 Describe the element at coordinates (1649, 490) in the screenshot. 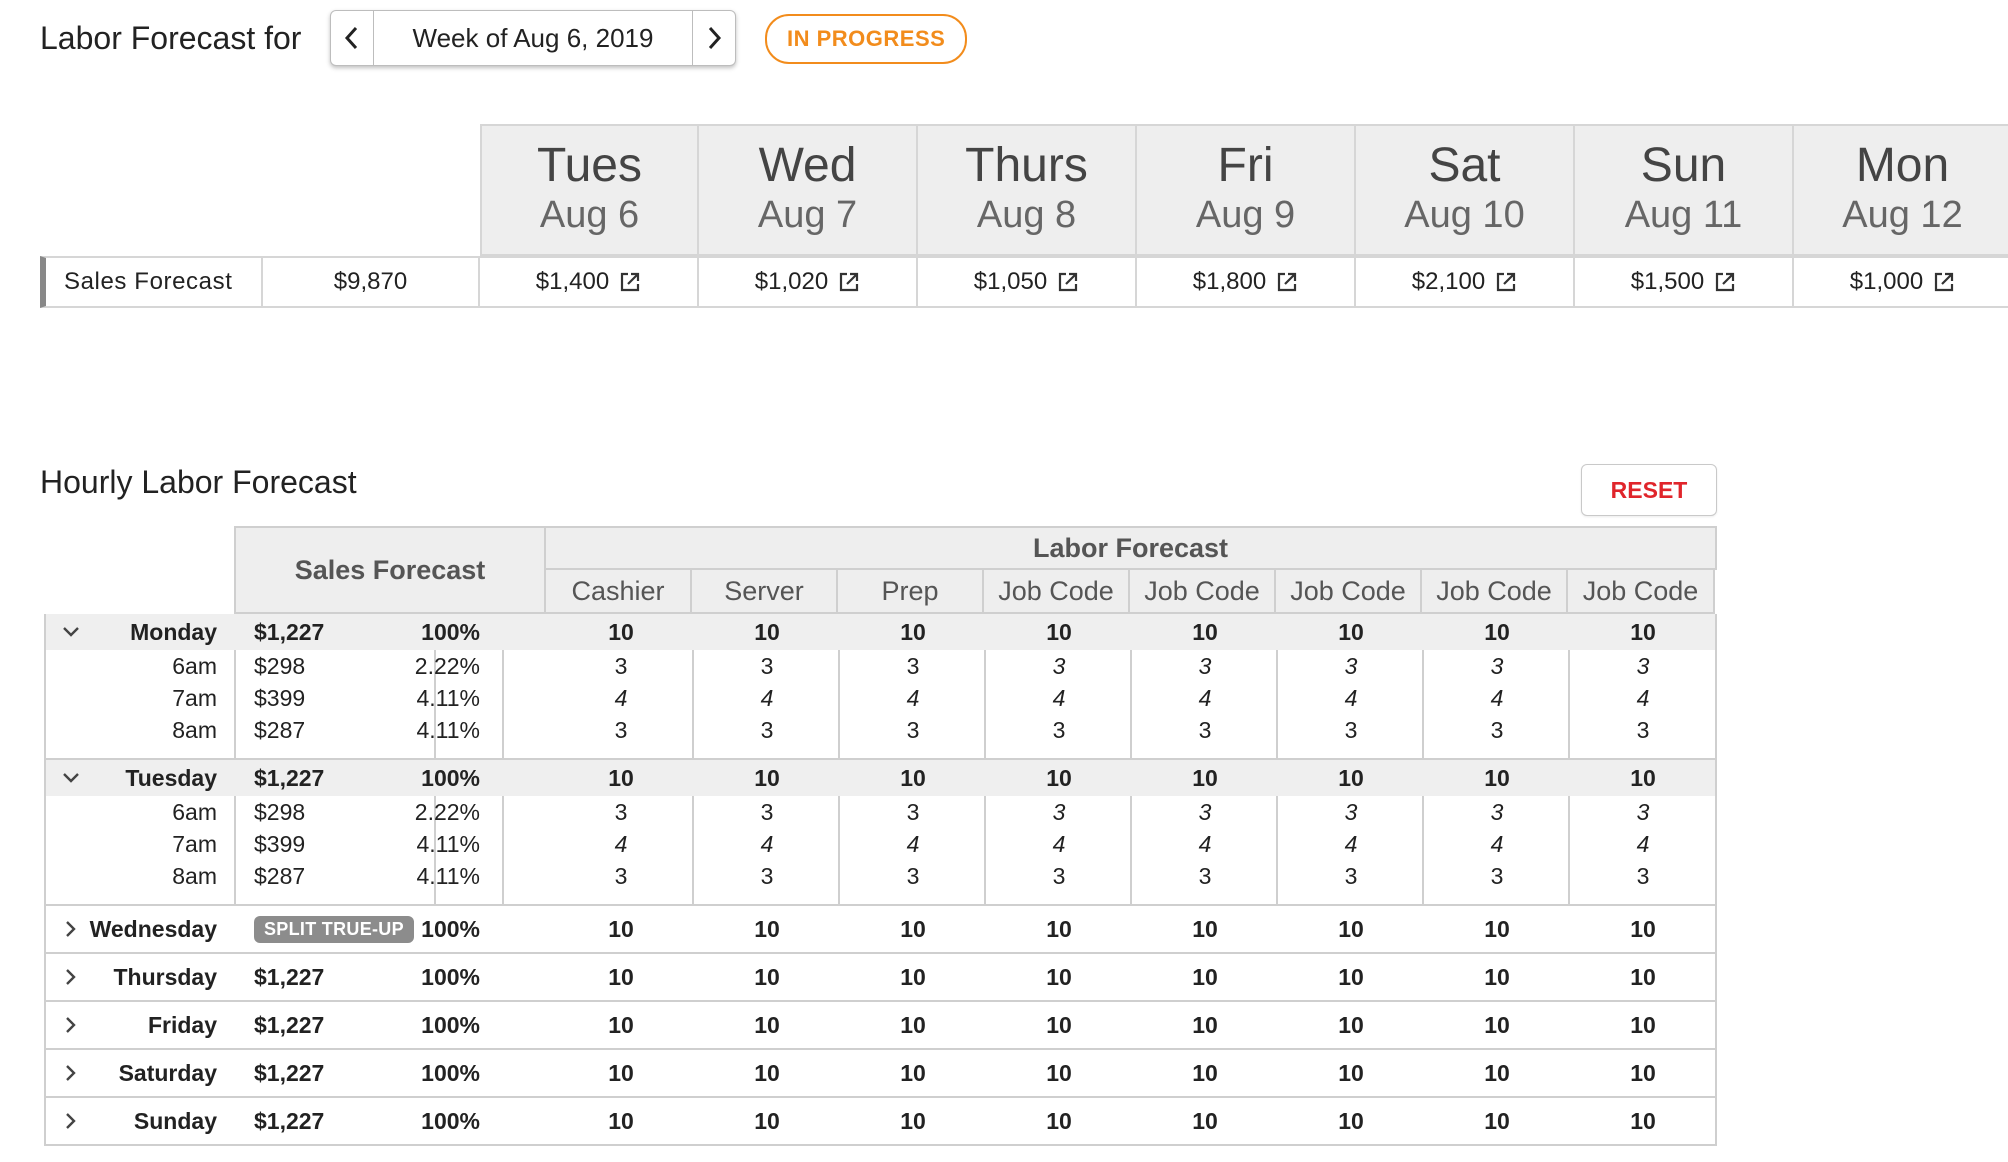

I see `reset-button: RESET` at that location.